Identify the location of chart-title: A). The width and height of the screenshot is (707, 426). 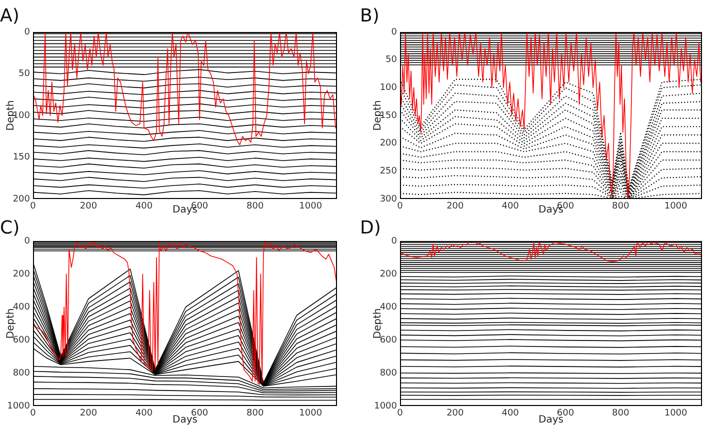
(10, 15).